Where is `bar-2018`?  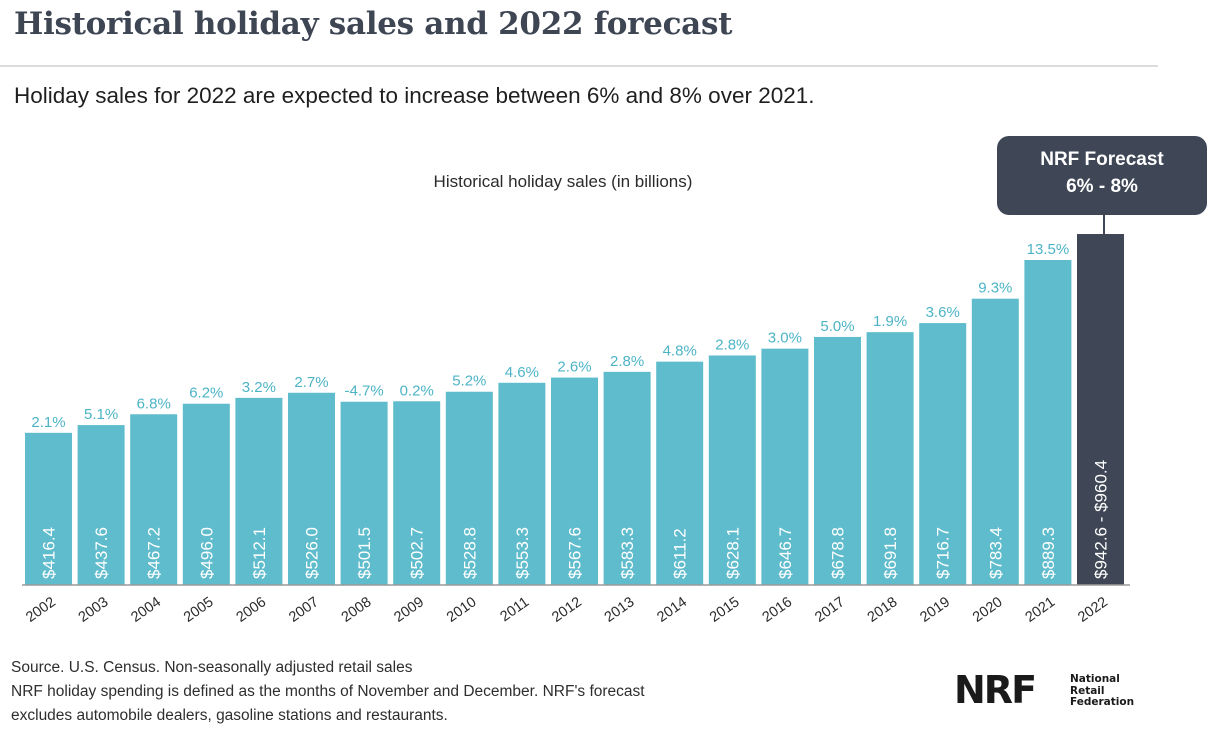 bar-2018 is located at coordinates (890, 458).